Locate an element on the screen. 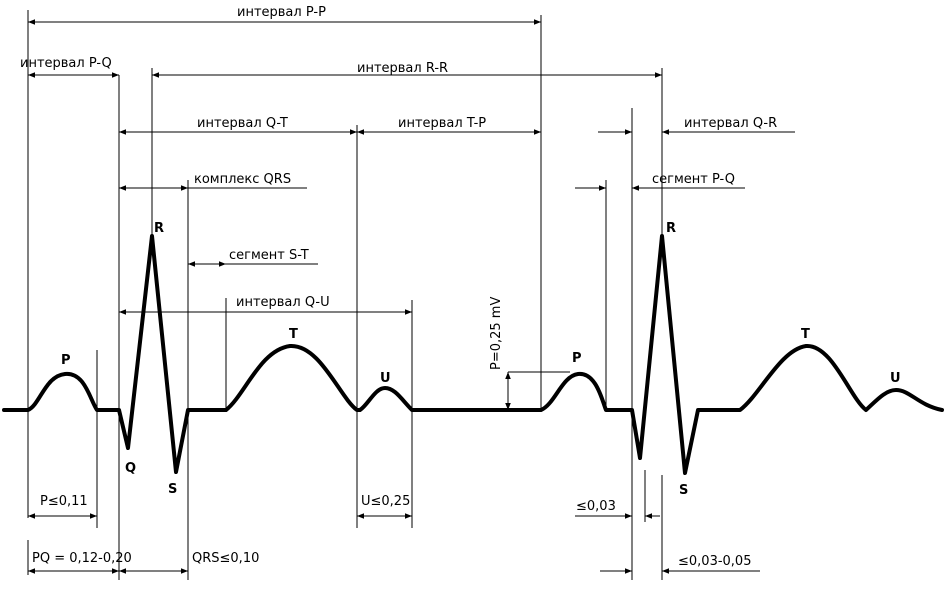  label-interval-qt: интервал Q-T is located at coordinates (242, 123).